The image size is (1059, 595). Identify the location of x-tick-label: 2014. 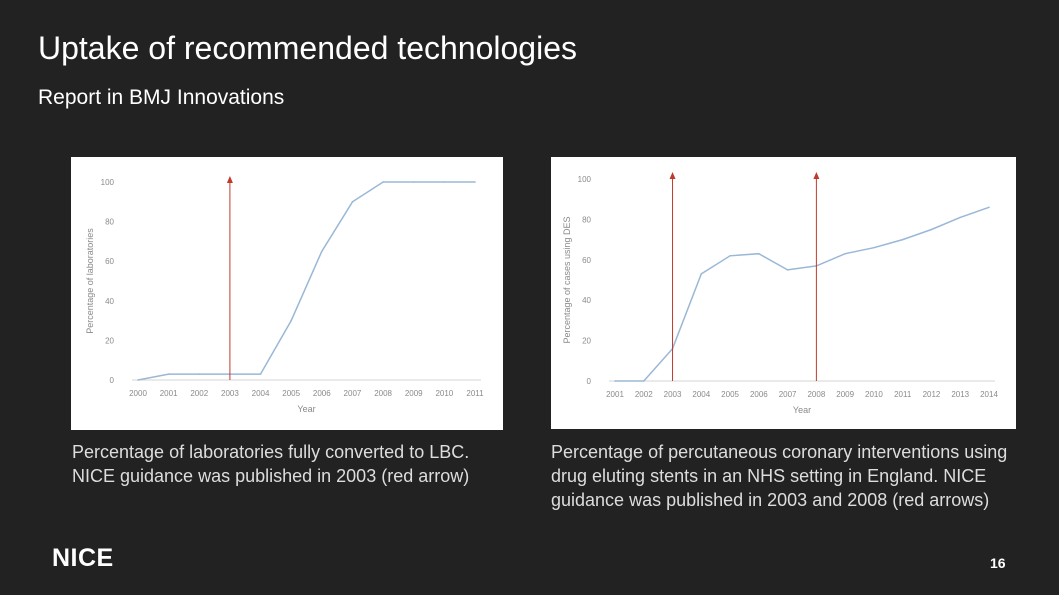
(989, 394).